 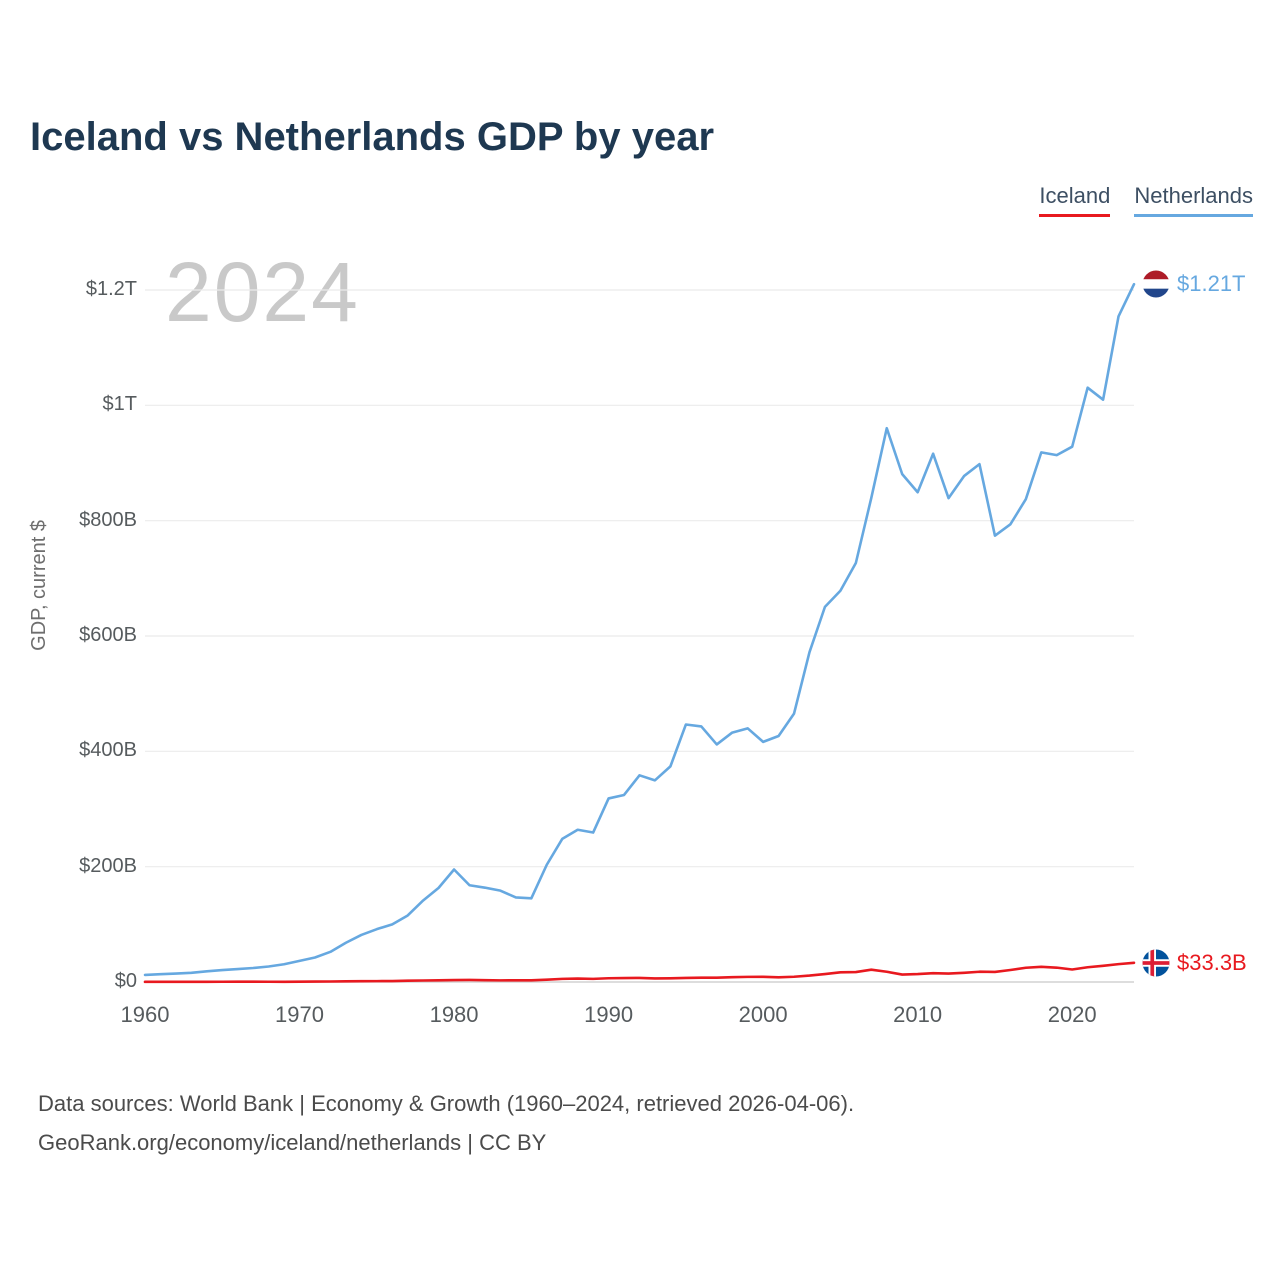 I want to click on legend: Iceland Netherlands, so click(x=1146, y=200).